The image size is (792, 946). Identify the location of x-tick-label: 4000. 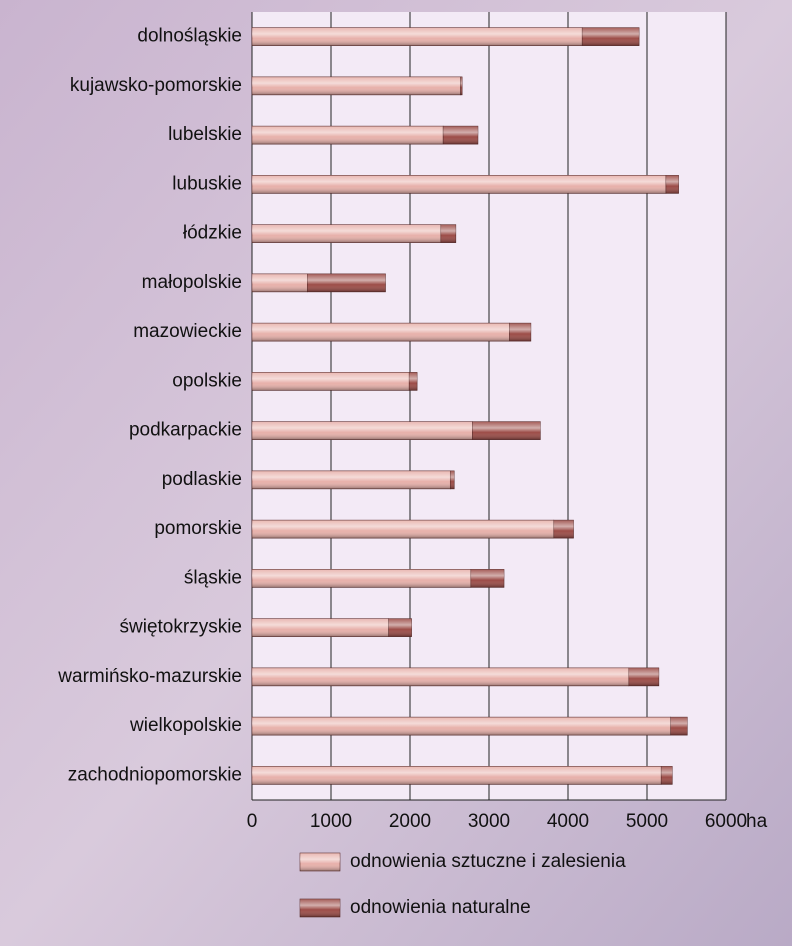
(568, 821).